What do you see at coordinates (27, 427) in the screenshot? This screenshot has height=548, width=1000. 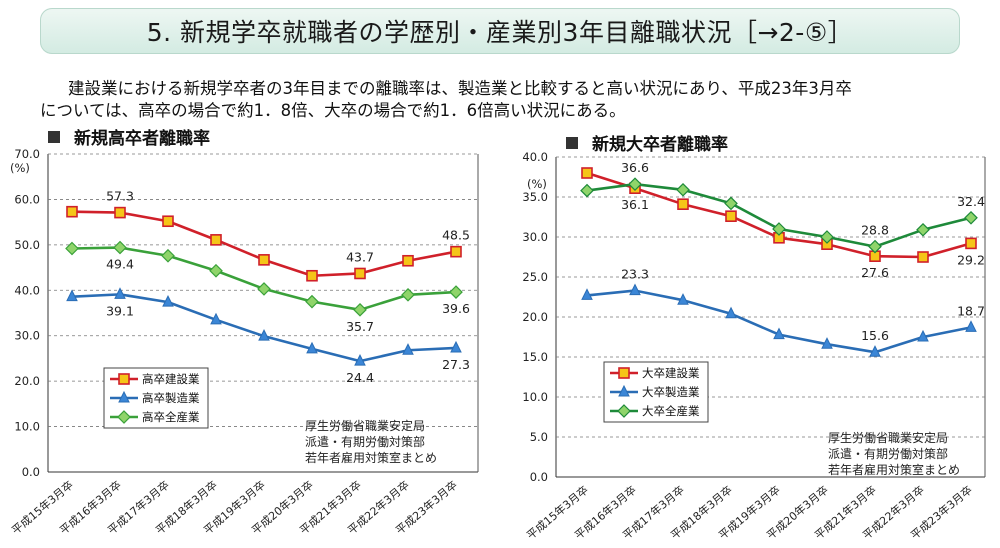 I see `left-chart-y-tick-label: 10.0` at bounding box center [27, 427].